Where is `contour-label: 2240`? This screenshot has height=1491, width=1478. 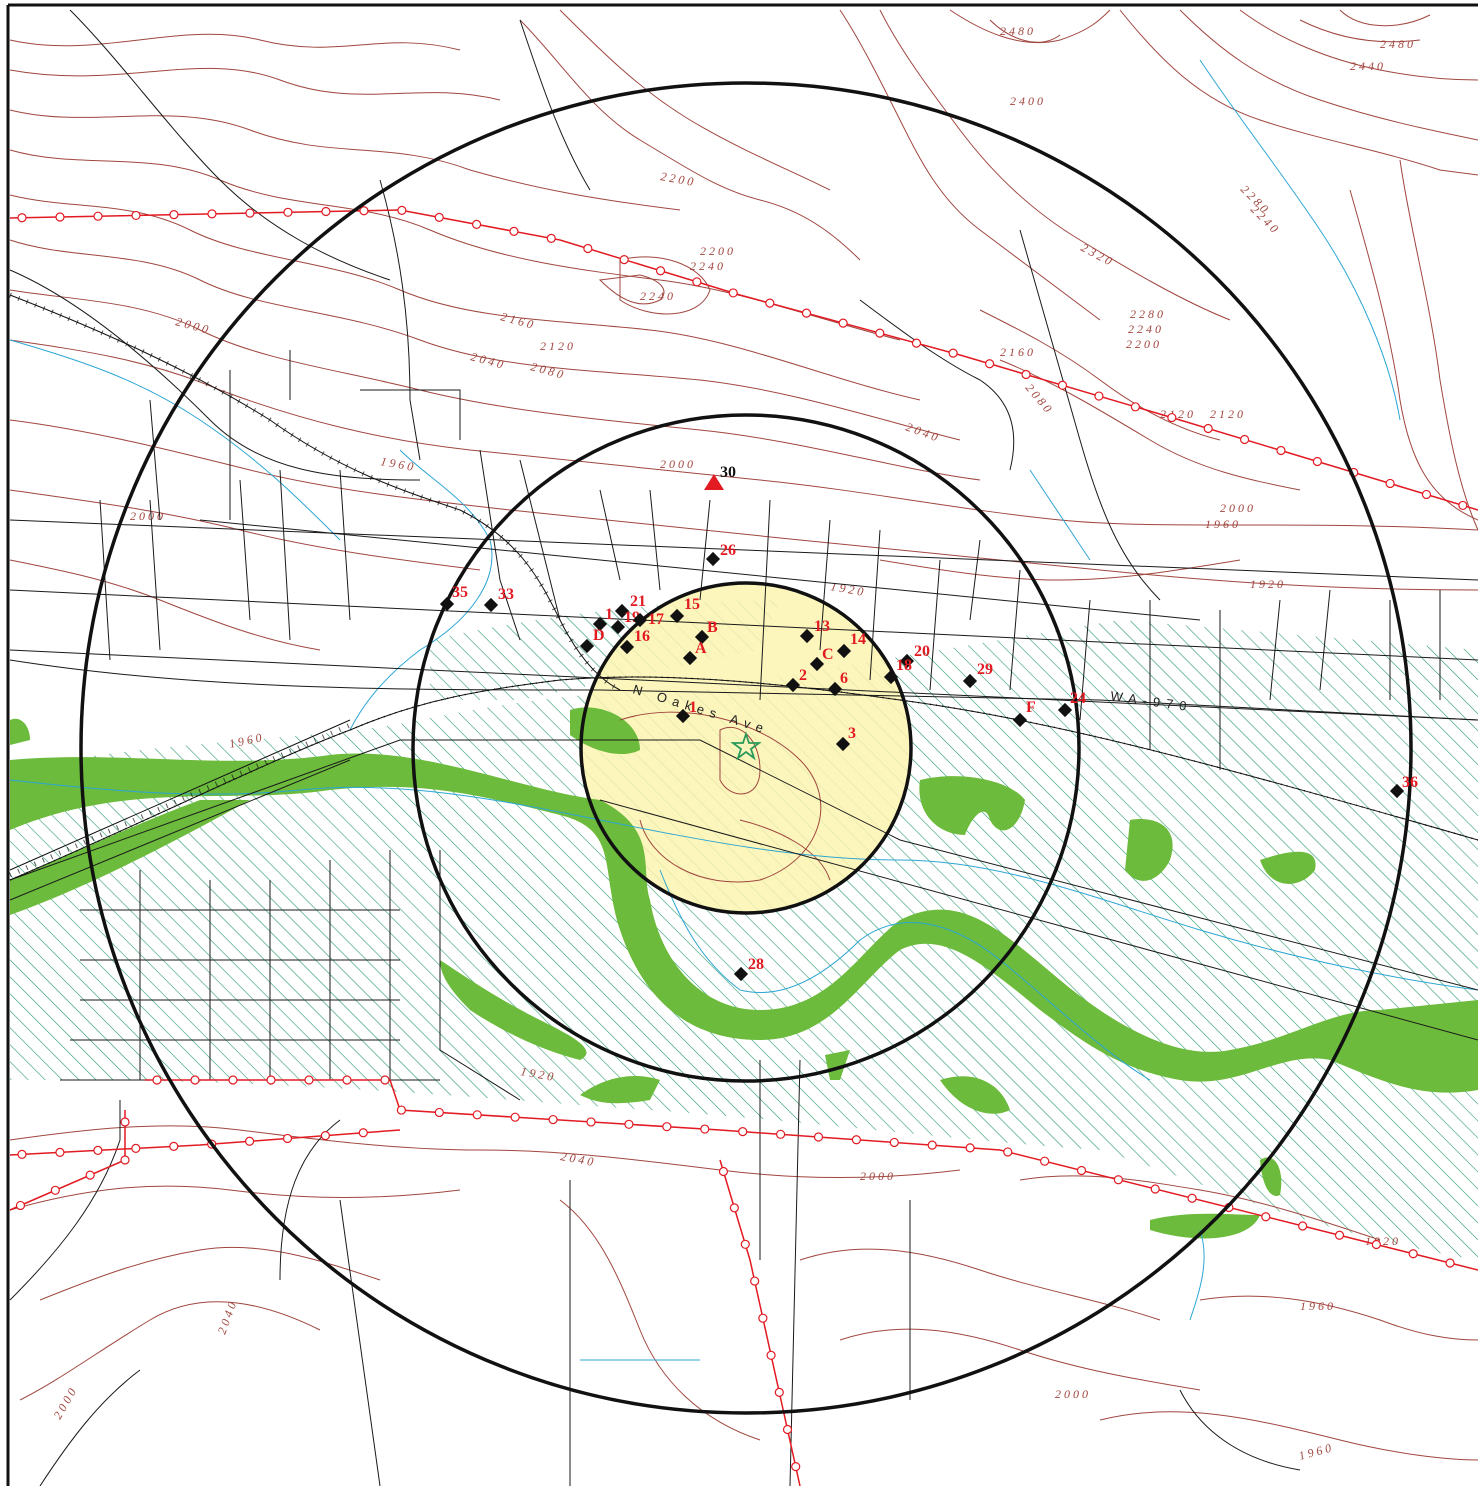
contour-label: 2240 is located at coordinates (658, 296).